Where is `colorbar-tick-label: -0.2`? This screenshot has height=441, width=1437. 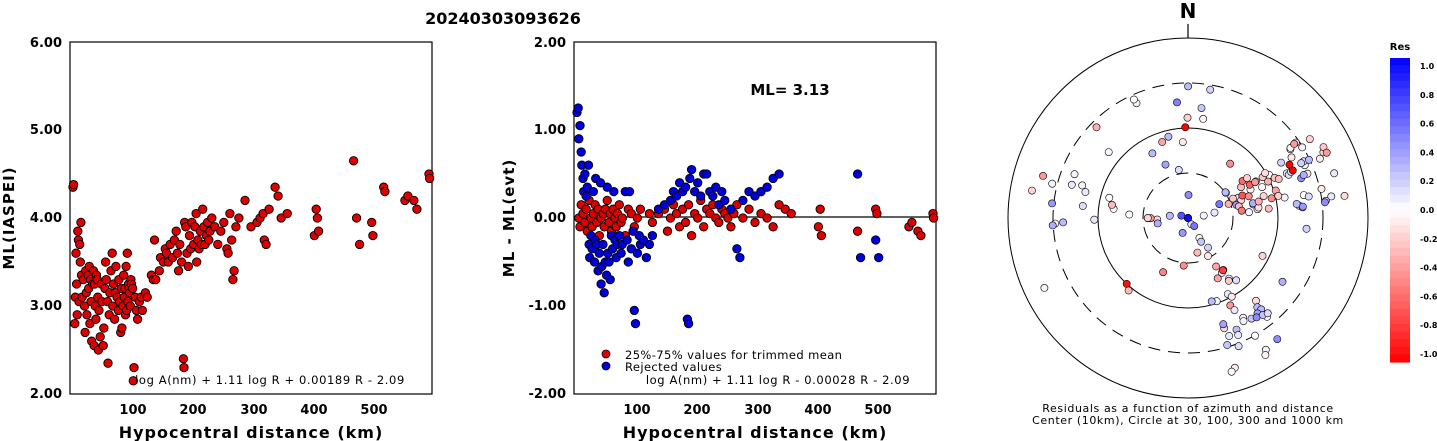 colorbar-tick-label: -0.2 is located at coordinates (1428, 239).